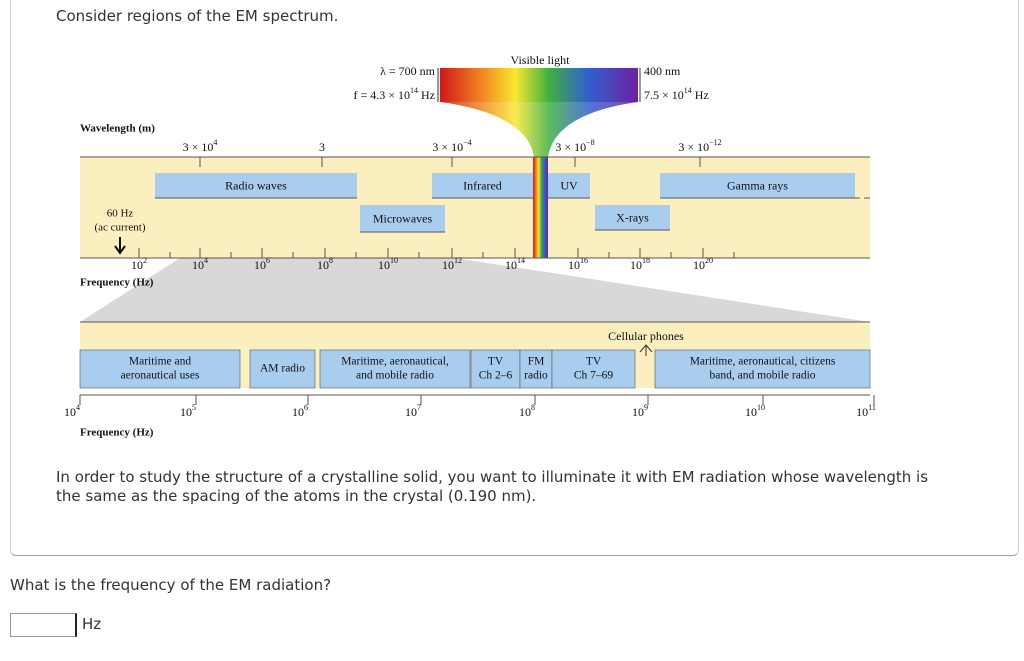 Image resolution: width=1024 pixels, height=661 pixels. What do you see at coordinates (763, 362) in the screenshot?
I see `lower-band-label: Maritime, aeronautical, citizens` at bounding box center [763, 362].